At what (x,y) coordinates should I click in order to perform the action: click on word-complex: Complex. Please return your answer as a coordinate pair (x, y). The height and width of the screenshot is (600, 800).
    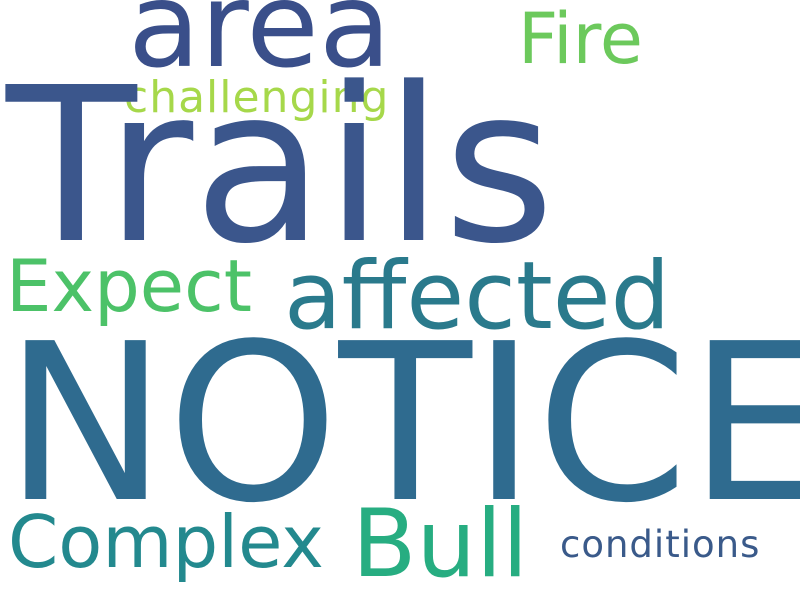
    Looking at the image, I should click on (166, 542).